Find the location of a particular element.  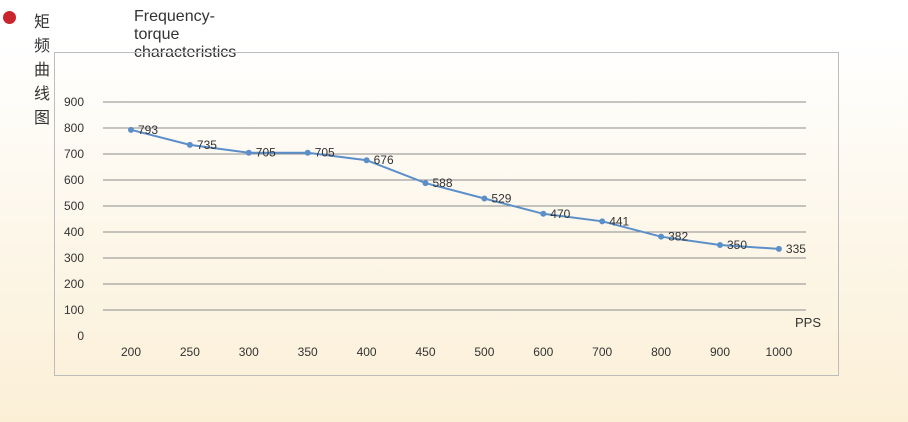

x-tick-label: 600 is located at coordinates (543, 352).